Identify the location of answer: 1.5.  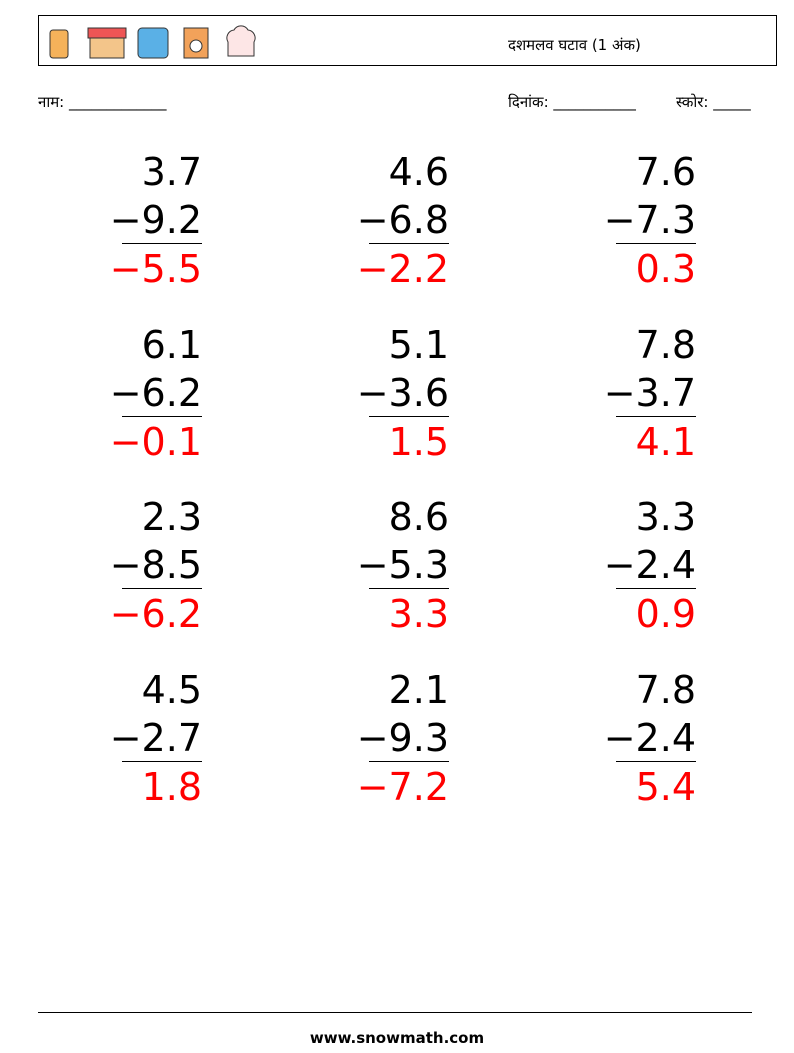
(418, 441).